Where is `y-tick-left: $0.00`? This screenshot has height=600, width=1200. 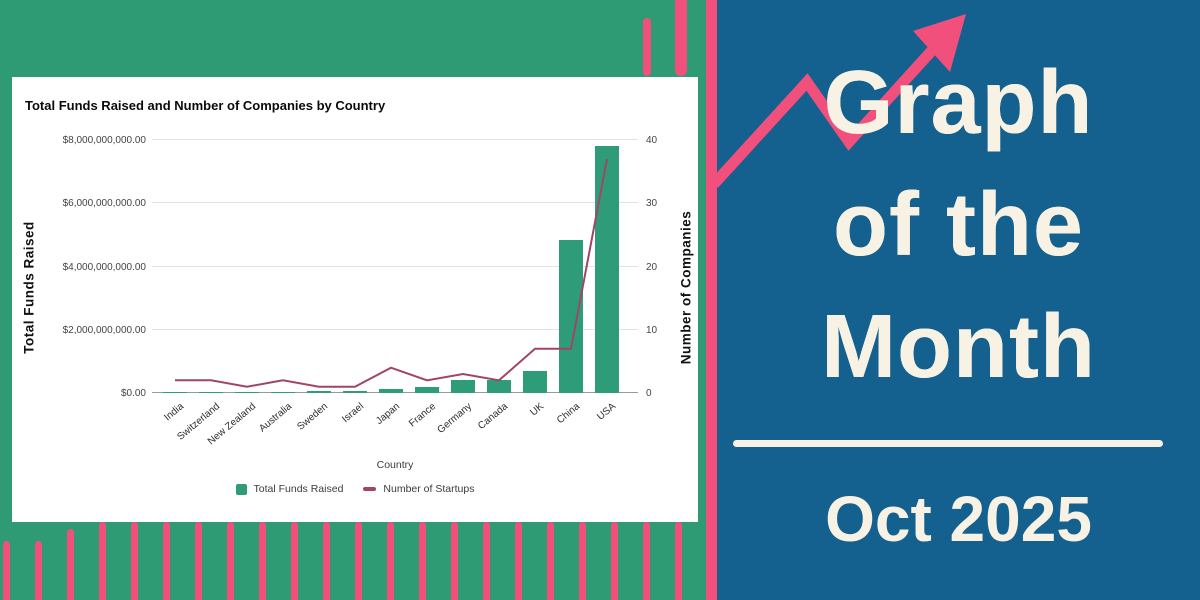 y-tick-left: $0.00 is located at coordinates (133, 393).